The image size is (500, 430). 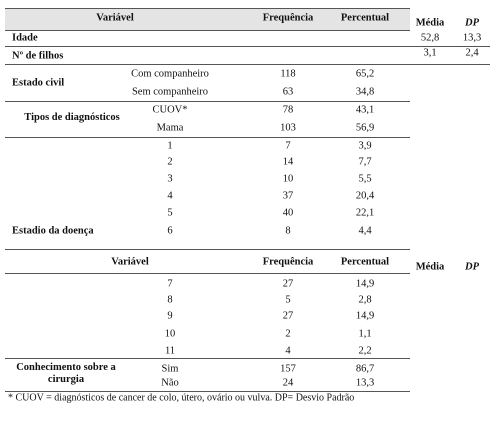 I want to click on category-cell: Sem companheiro, so click(x=170, y=92).